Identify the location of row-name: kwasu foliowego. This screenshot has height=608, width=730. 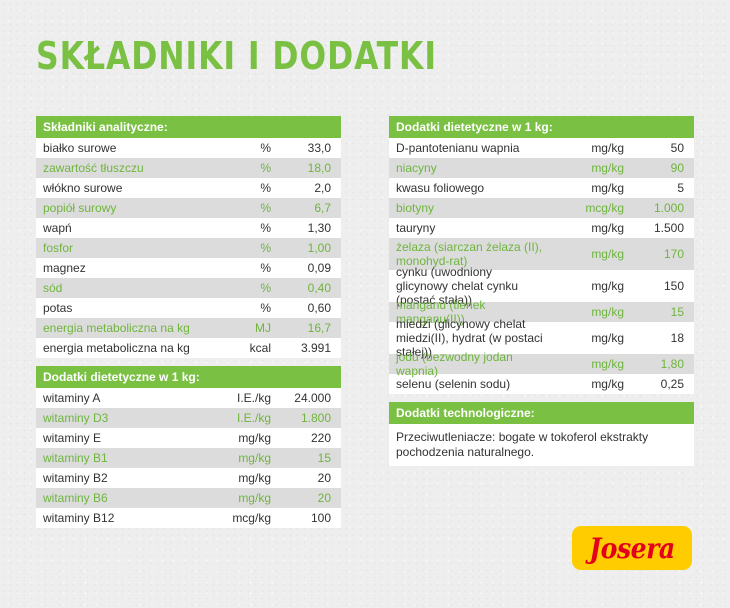
(440, 188).